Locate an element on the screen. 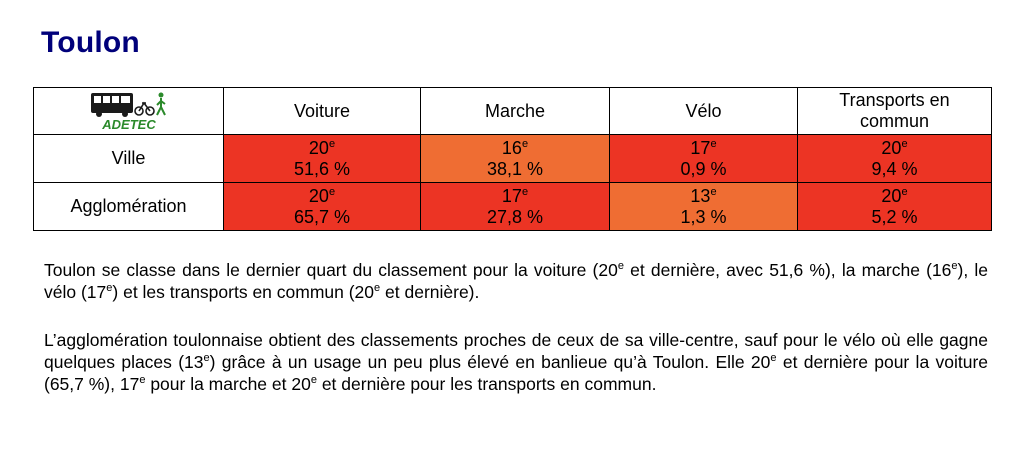 This screenshot has height=463, width=1024. rank-value: 16e is located at coordinates (515, 147).